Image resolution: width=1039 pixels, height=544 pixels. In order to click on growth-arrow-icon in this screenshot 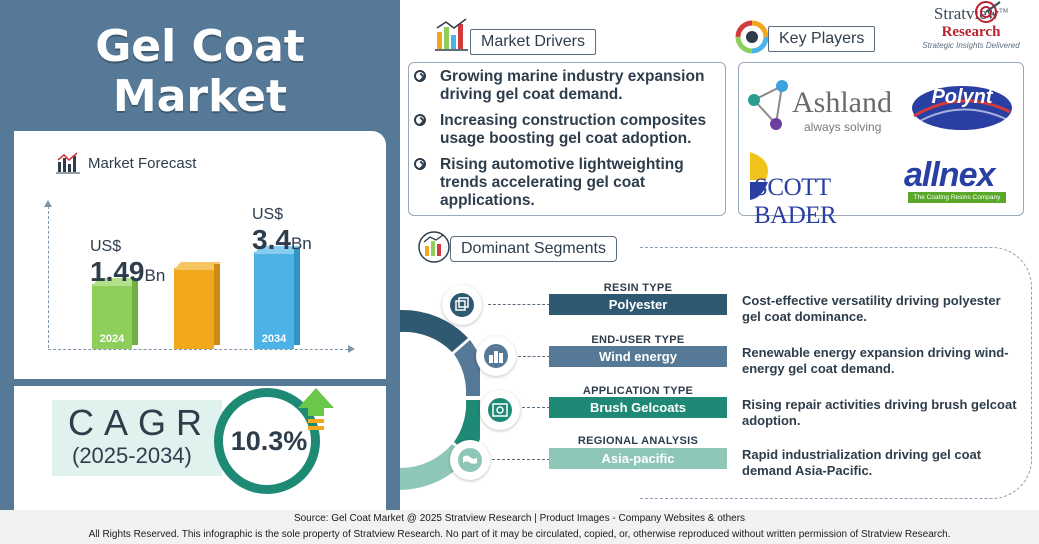, I will do `click(316, 409)`.